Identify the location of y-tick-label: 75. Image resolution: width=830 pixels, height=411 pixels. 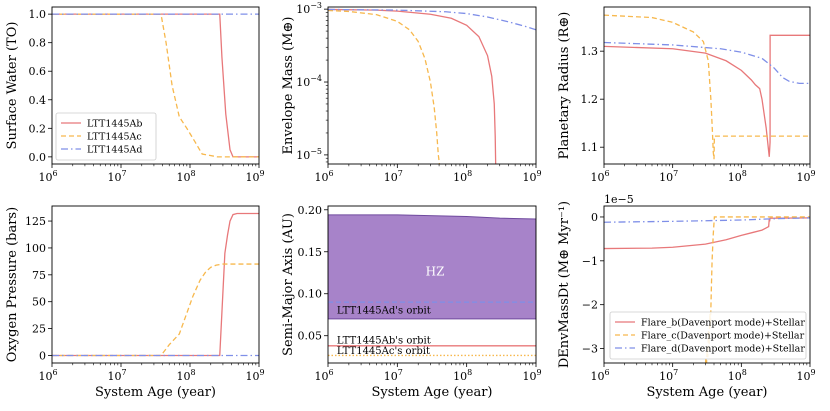
(39, 275).